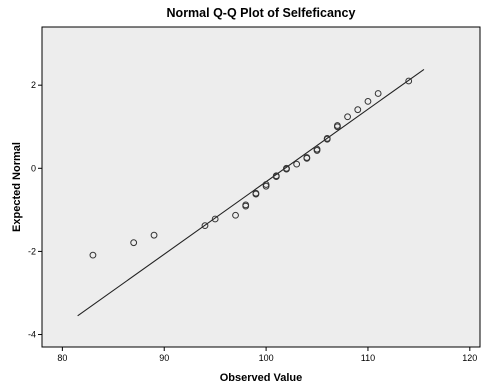 Image resolution: width=482 pixels, height=383 pixels. Describe the element at coordinates (469, 358) in the screenshot. I see `x-tick-label: 120` at that location.